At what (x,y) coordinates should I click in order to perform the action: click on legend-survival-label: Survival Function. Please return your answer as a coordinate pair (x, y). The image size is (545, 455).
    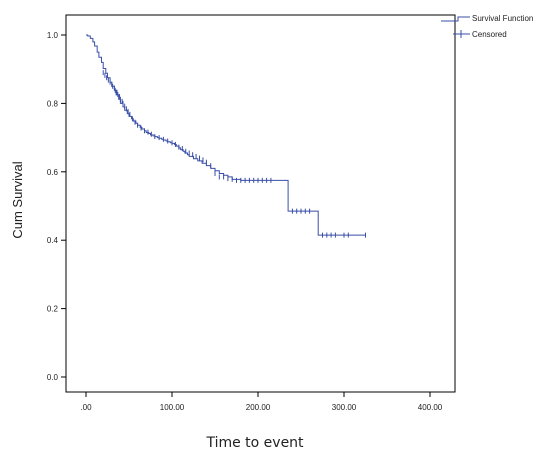
    Looking at the image, I should click on (502, 18).